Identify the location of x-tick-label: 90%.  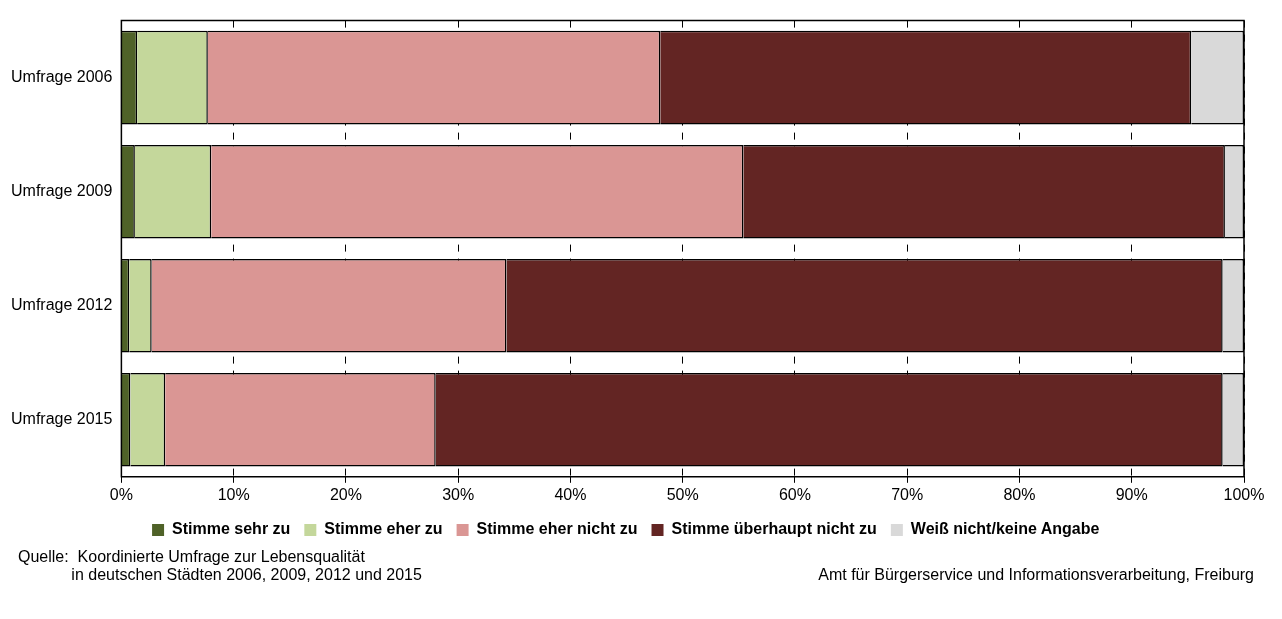
(1131, 494).